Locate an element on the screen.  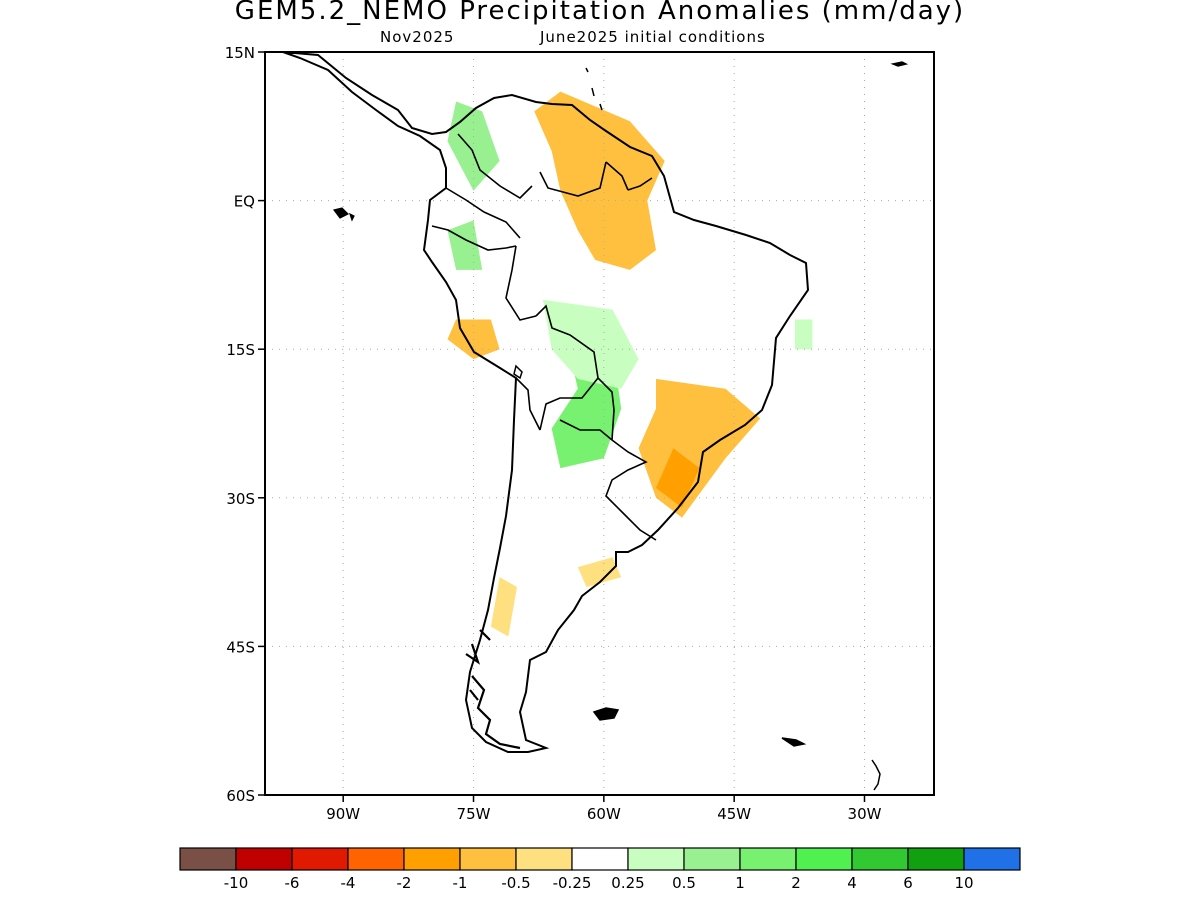
colorbar-label: -4 is located at coordinates (348, 883).